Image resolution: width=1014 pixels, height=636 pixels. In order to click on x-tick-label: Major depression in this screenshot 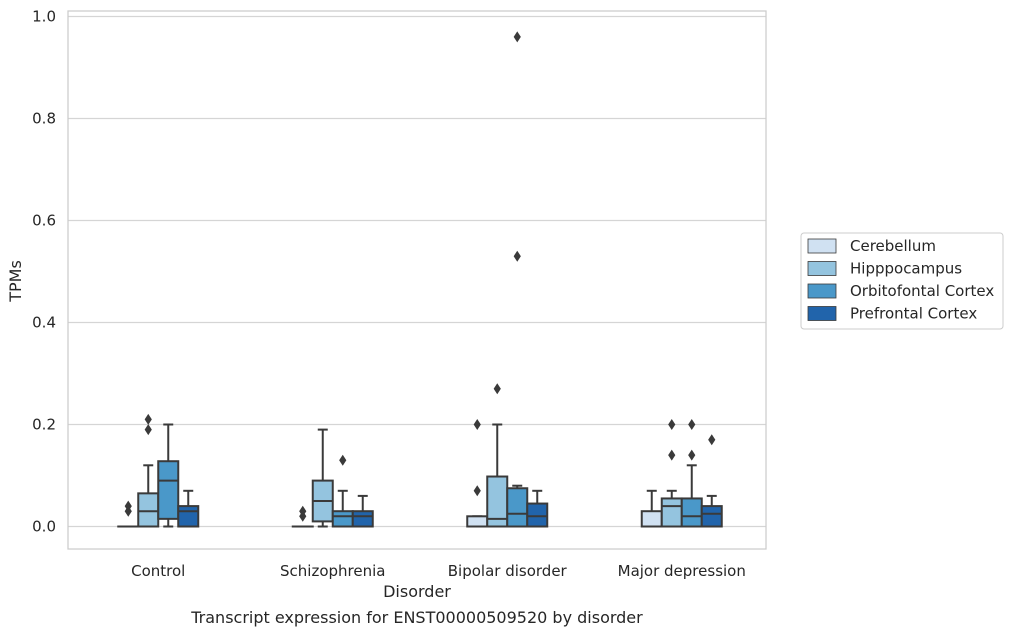, I will do `click(682, 571)`.